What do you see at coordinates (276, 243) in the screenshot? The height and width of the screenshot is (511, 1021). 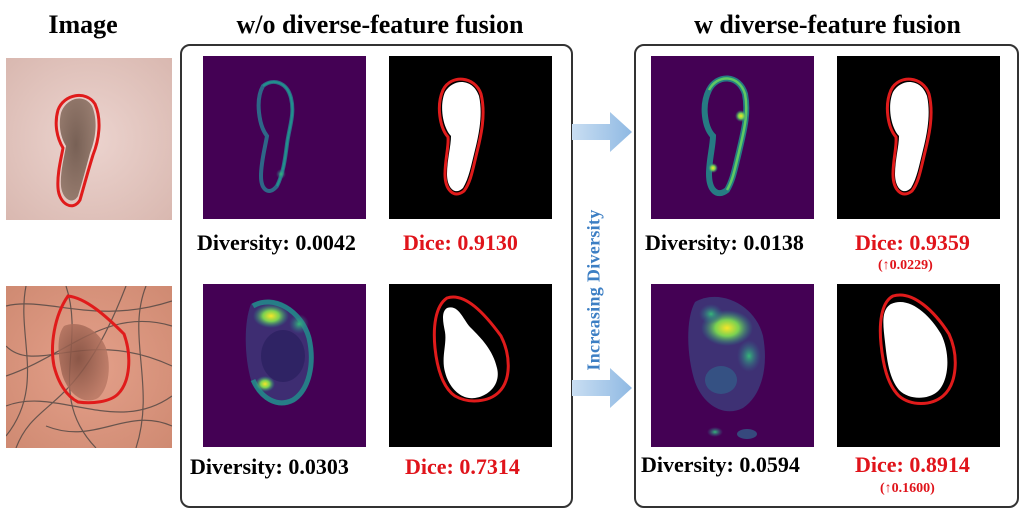 I see `diversity-without-row1: Diversity: 0.0042` at bounding box center [276, 243].